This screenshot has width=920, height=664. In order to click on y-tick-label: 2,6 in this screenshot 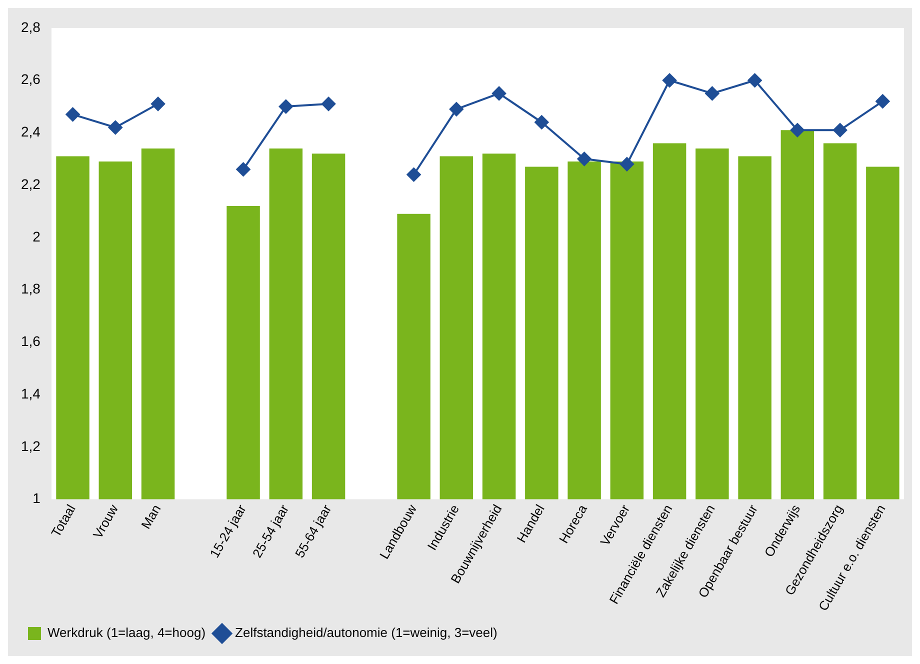, I will do `click(30, 79)`.